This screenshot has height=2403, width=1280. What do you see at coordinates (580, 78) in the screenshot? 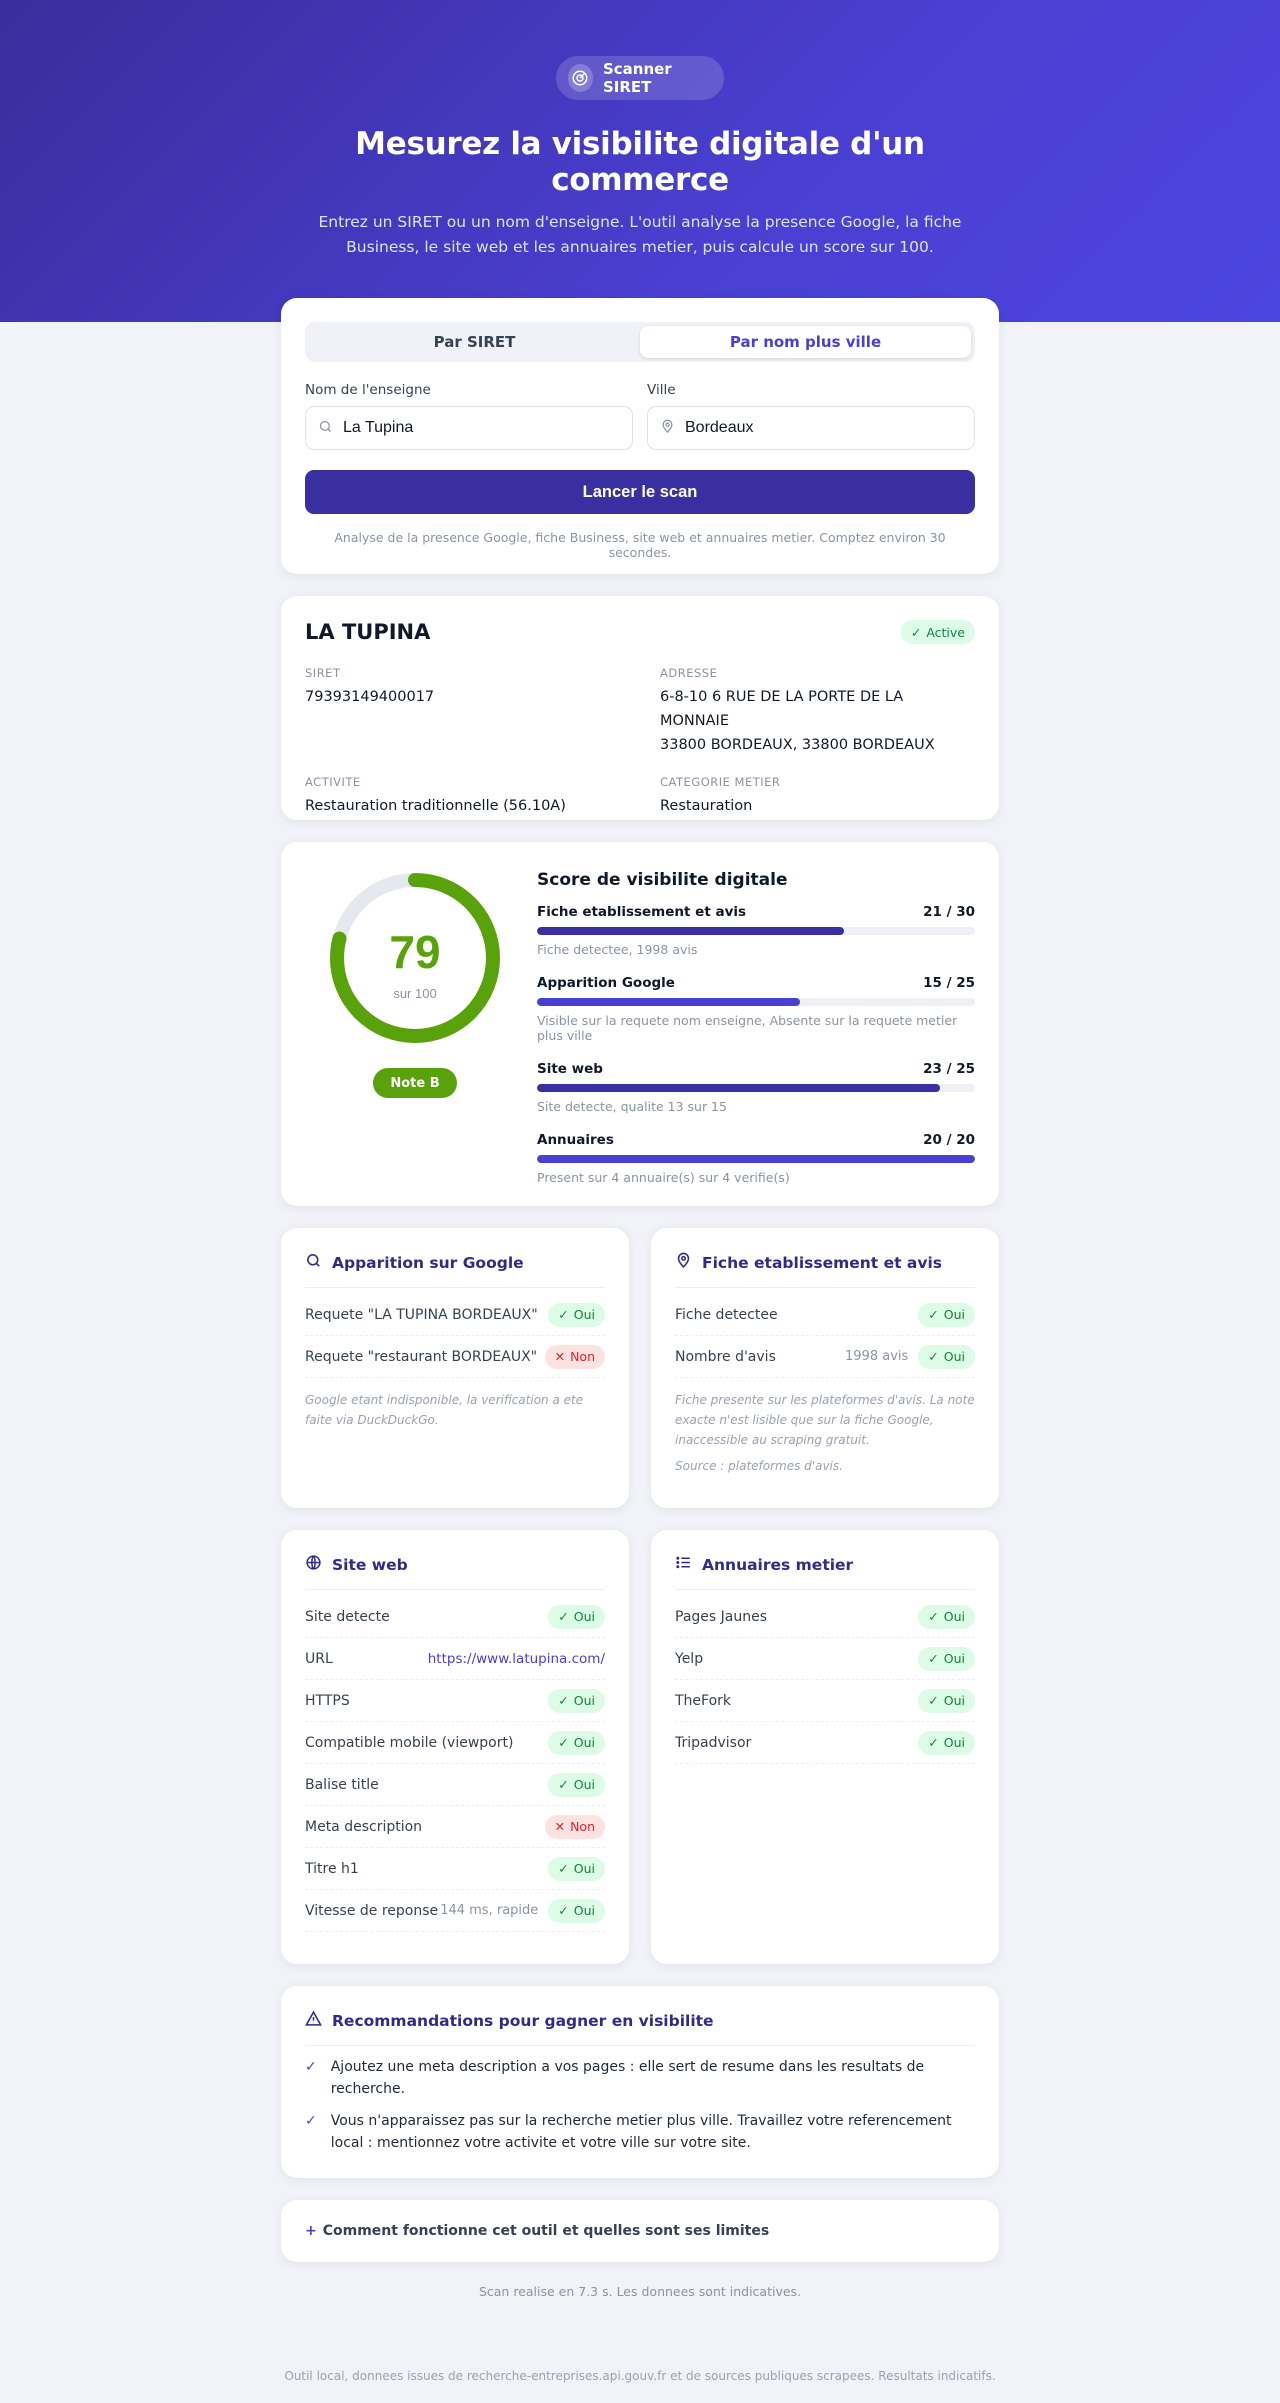
I see `radar-icon` at bounding box center [580, 78].